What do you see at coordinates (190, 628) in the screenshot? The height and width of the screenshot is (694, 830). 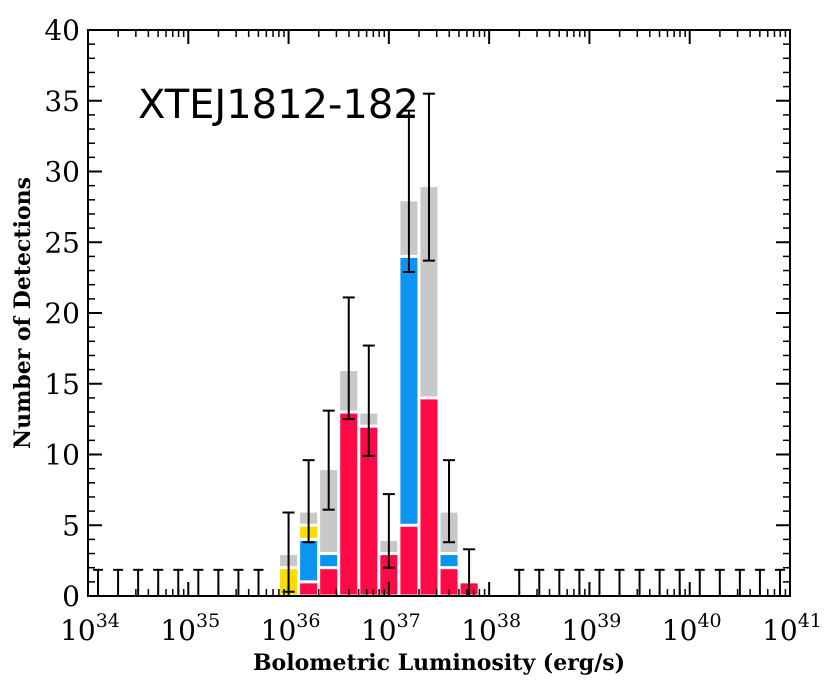 I see `x-tick-label: 1035` at bounding box center [190, 628].